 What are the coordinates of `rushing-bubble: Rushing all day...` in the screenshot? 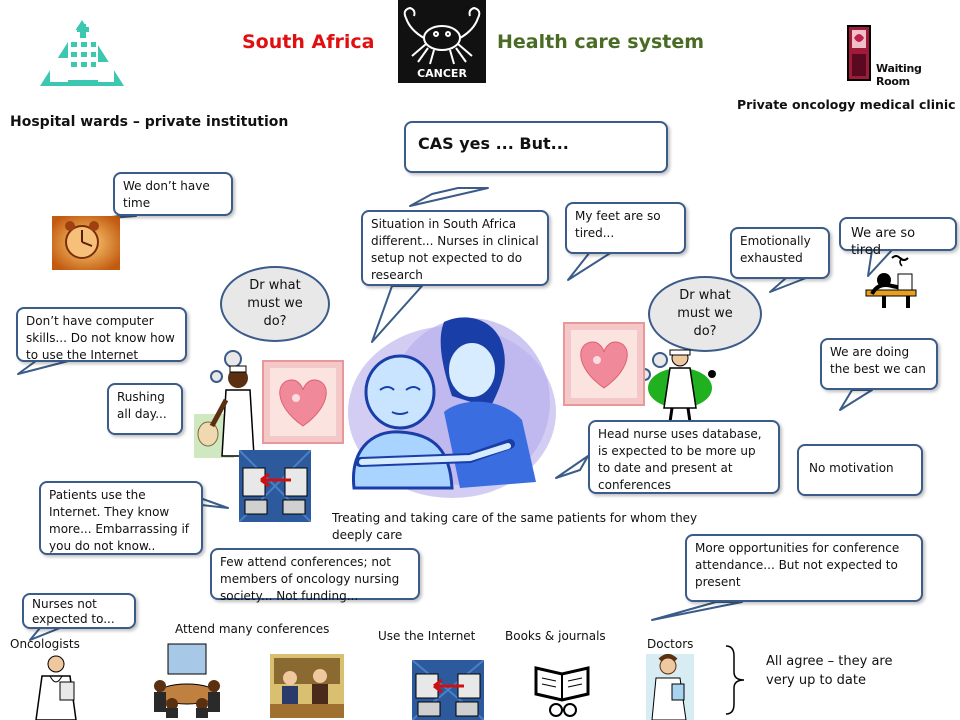 It's located at (145, 409).